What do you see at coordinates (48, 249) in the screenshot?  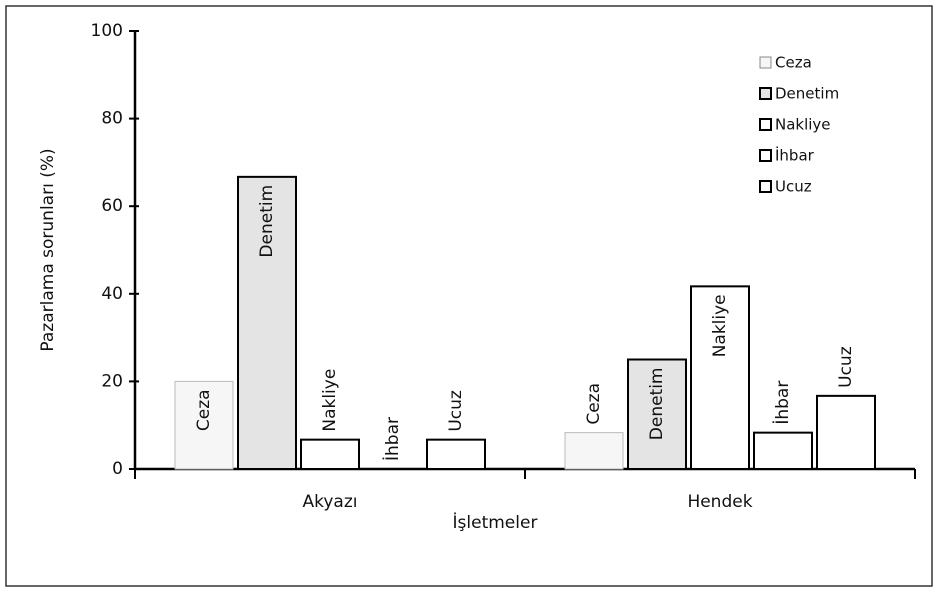 I see `y-axis-label: Pazarlama sorunları (%)` at bounding box center [48, 249].